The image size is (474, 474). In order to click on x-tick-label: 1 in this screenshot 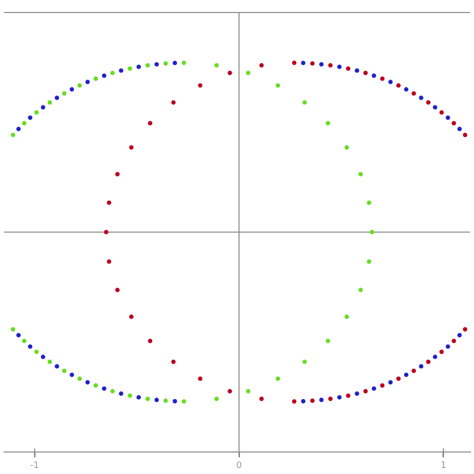, I will do `click(443, 465)`.